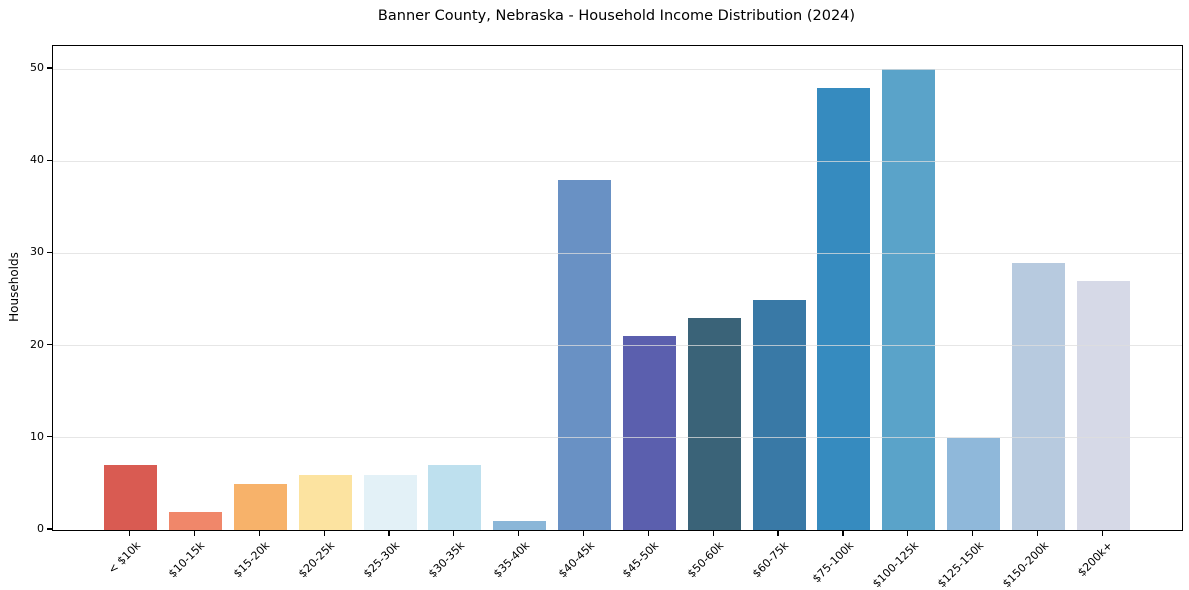 This screenshot has width=1189, height=590. What do you see at coordinates (844, 308) in the screenshot?
I see `bar--75-100k` at bounding box center [844, 308].